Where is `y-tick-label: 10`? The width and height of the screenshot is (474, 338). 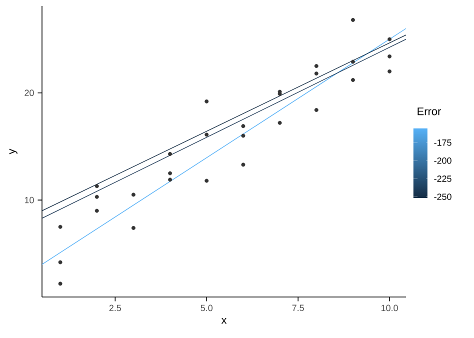 y-tick-label: 10 is located at coordinates (29, 200).